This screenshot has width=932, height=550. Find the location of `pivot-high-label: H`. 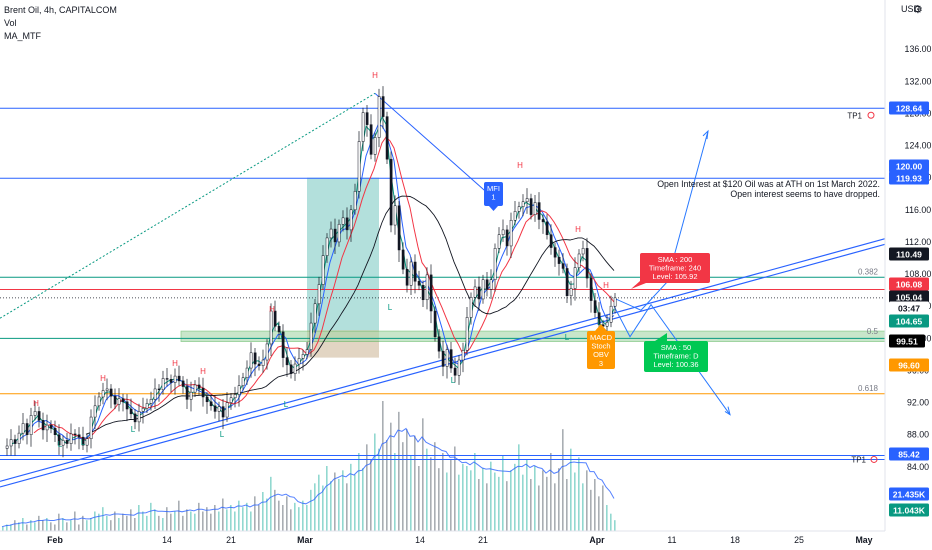

pivot-high-label: H is located at coordinates (175, 363).